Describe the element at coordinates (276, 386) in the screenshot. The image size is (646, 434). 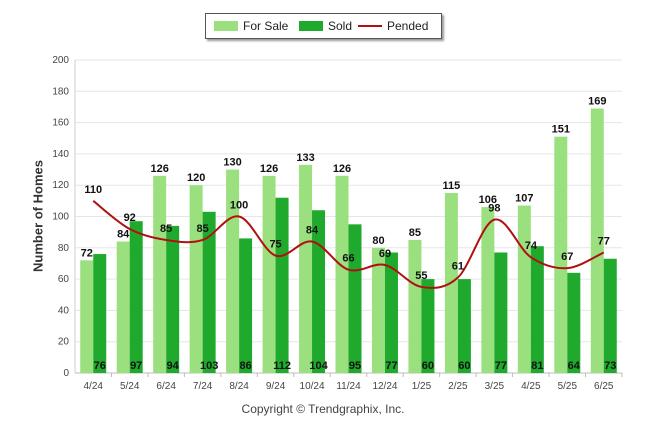
I see `x-tick-label: 9/24` at that location.